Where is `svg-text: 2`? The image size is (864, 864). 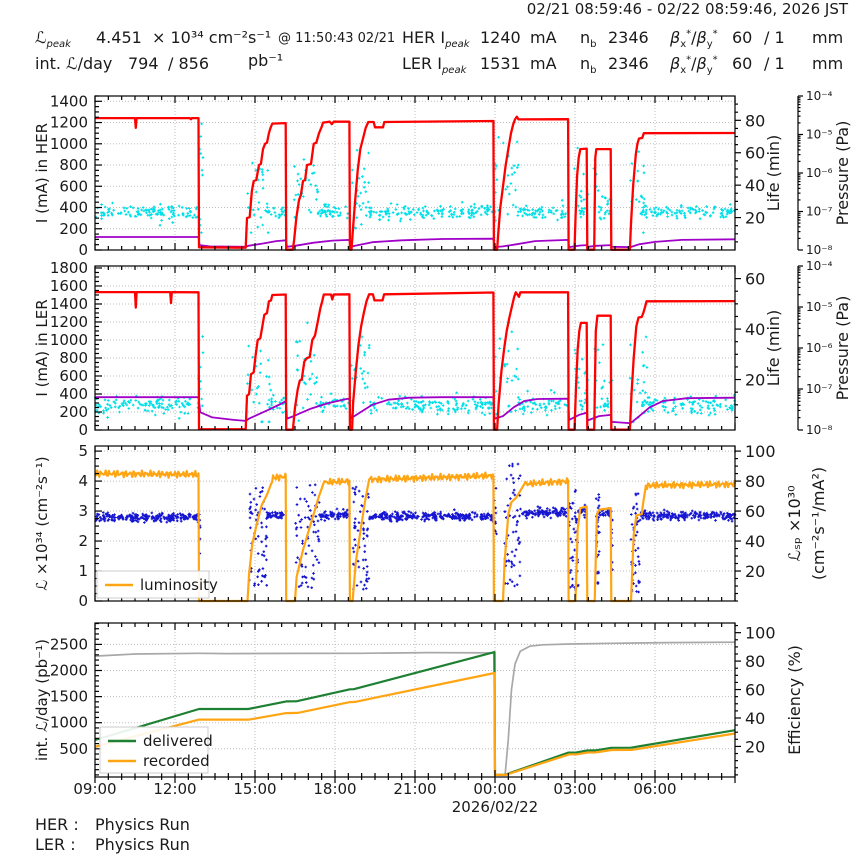 svg-text: 2 is located at coordinates (83, 541).